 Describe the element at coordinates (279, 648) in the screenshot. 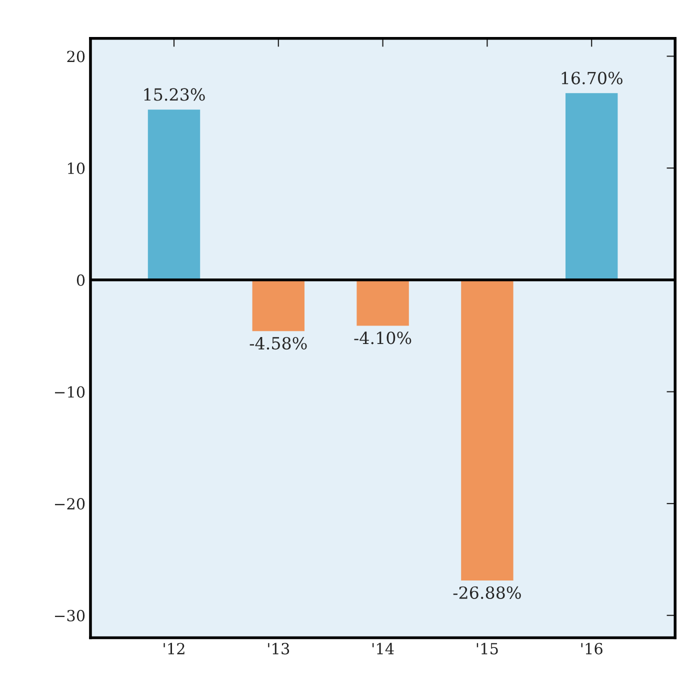

I see `x-tick-label: '13` at that location.